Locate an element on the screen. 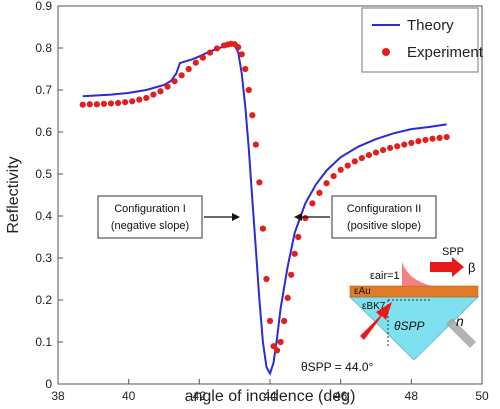  x-axis-label: angle of incidence (deg) is located at coordinates (270, 396).